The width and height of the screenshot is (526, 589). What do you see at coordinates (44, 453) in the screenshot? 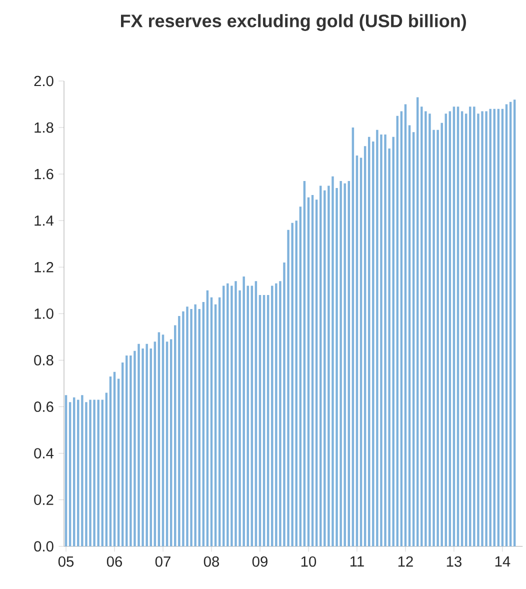
I see `y-tick-label: 0.4` at bounding box center [44, 453].